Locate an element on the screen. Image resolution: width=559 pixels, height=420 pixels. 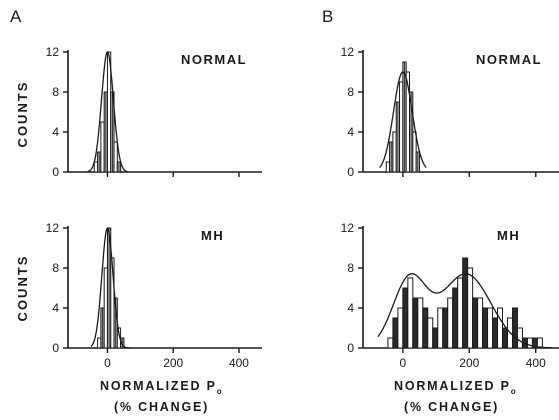
x-axis-label-a-line2: (% CHANGE) is located at coordinates (161, 407).